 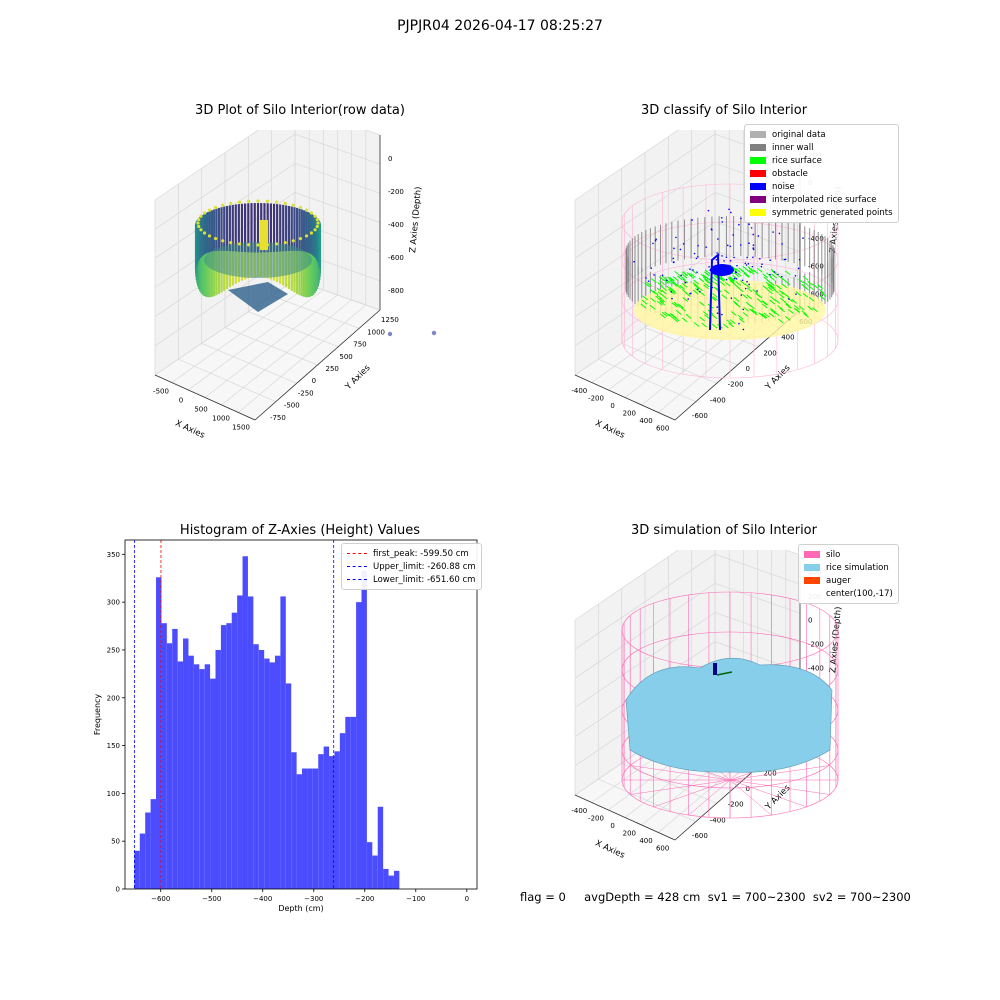 I want to click on hist-xtick-label: −400, so click(x=262, y=899).